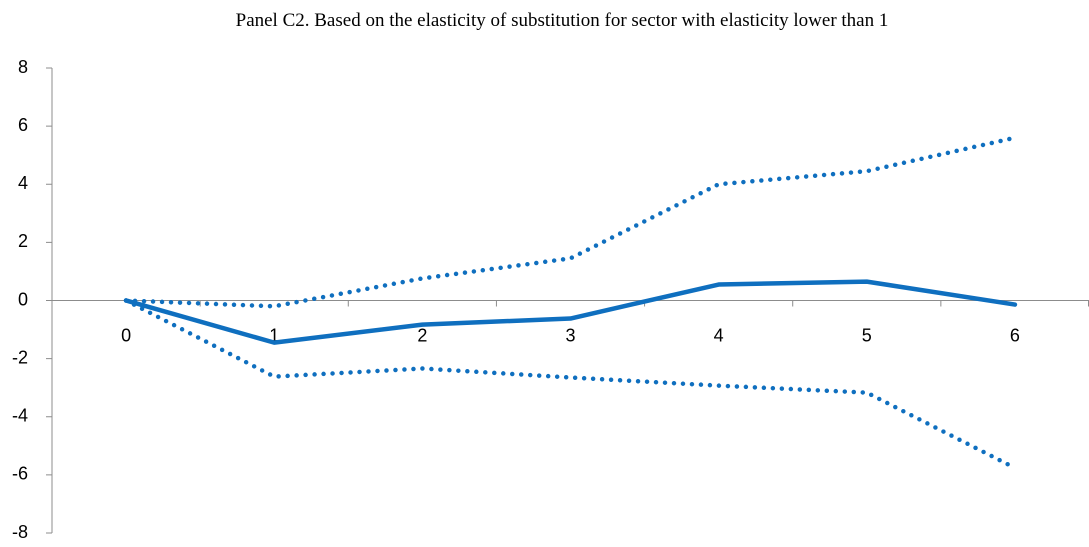  Describe the element at coordinates (20, 474) in the screenshot. I see `y-tick-label: -6` at that location.